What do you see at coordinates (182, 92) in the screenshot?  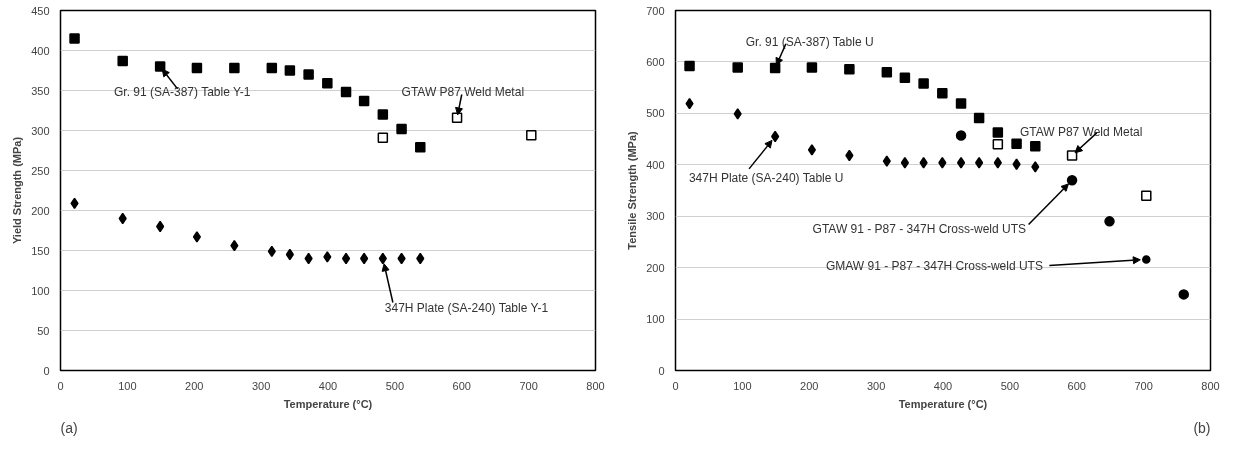 I see `annotation: Gr. 91 (SA-387) Table Y-1` at bounding box center [182, 92].